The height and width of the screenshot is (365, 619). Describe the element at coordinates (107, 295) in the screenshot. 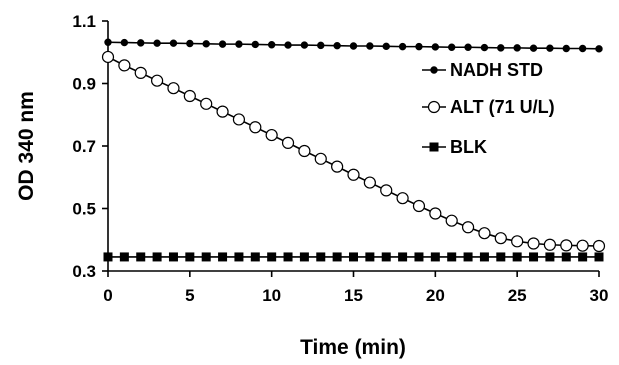

I see `x-tick-label: 0` at that location.